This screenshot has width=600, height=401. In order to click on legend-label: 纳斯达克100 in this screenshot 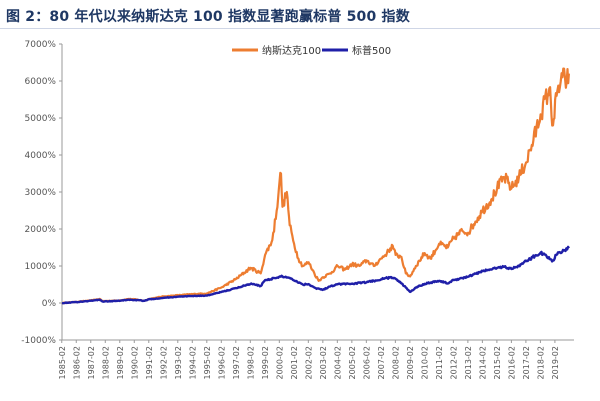, I will do `click(291, 50)`.